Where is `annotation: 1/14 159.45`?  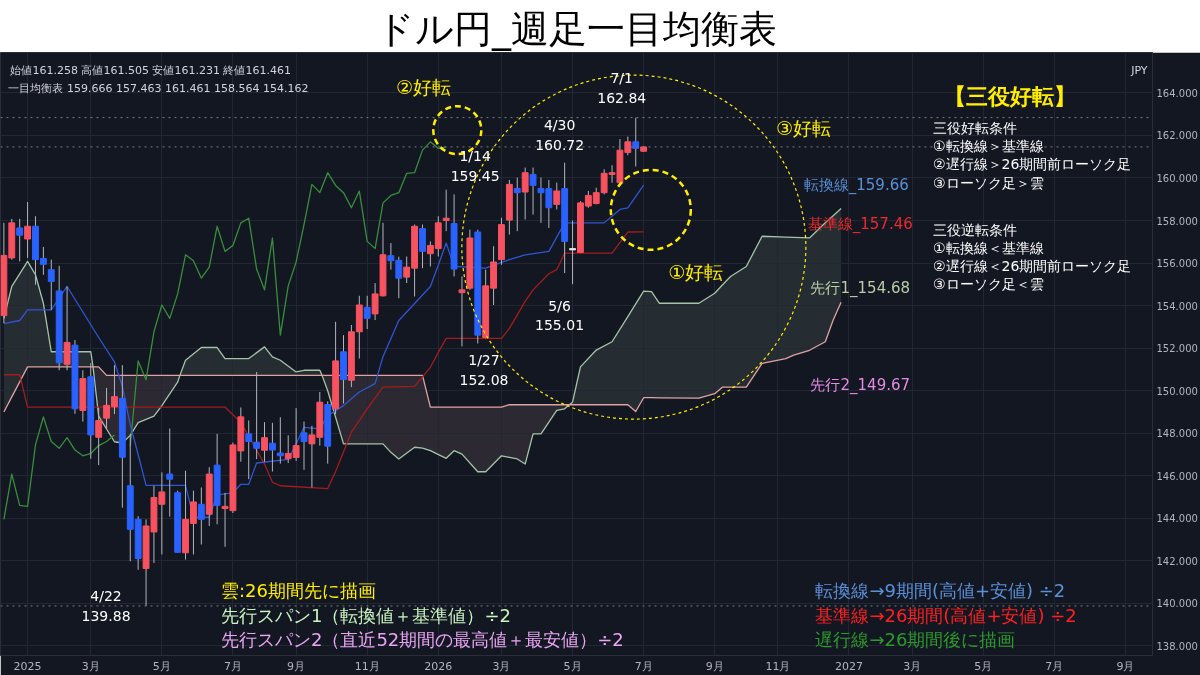 annotation: 1/14 159.45 is located at coordinates (475, 166).